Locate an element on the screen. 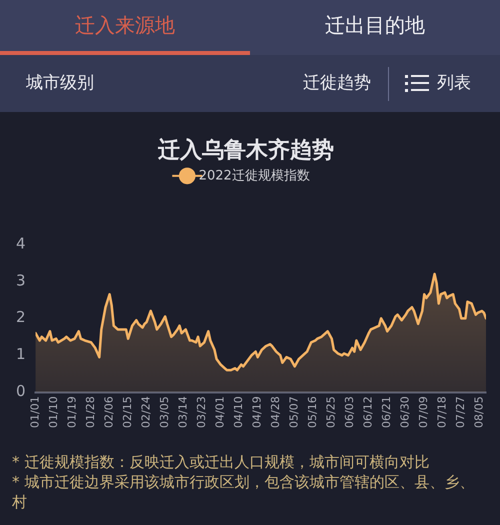 This screenshot has height=525, width=500. x-tick-label: 06/30 is located at coordinates (405, 412).